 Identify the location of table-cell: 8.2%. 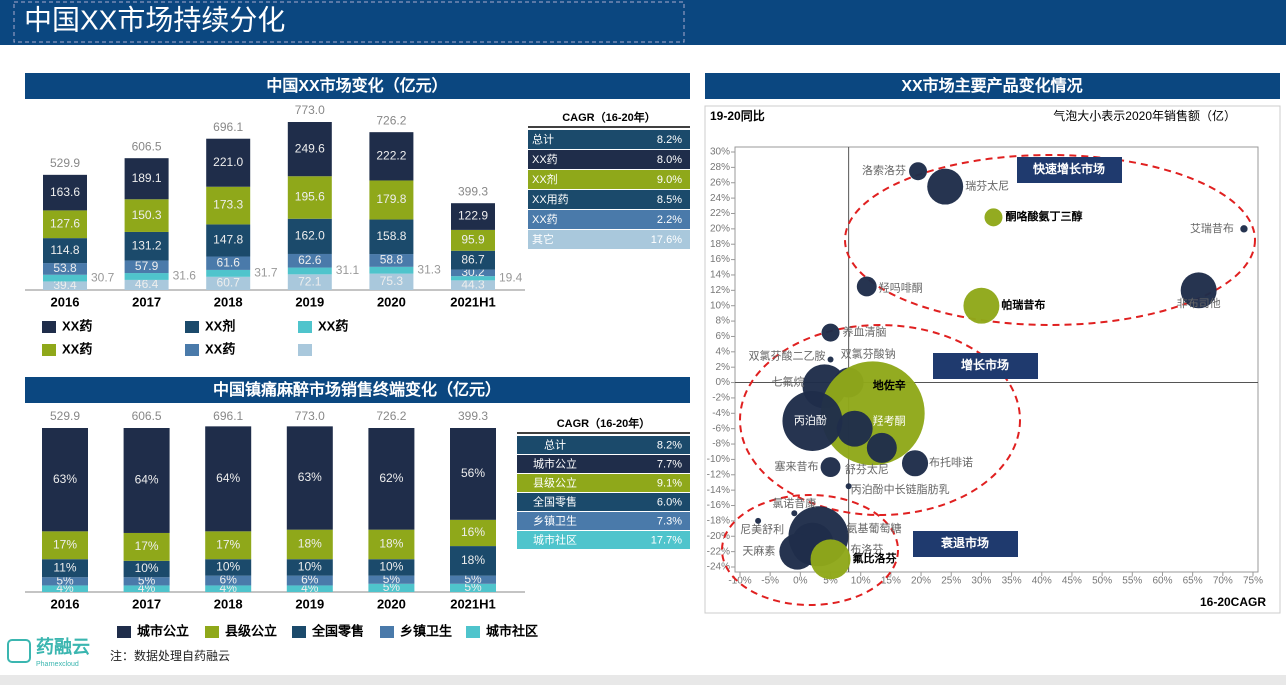
(669, 445).